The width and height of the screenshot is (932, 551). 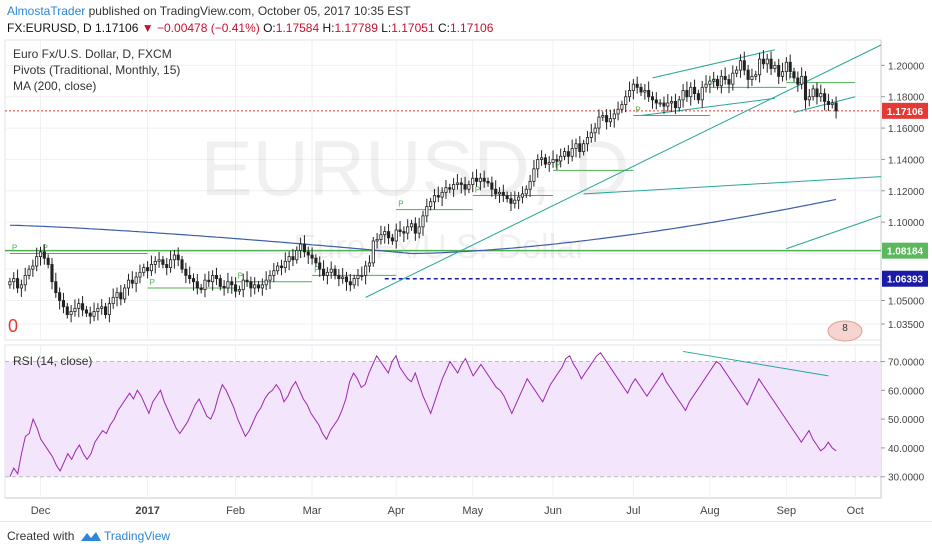 I want to click on events-badge: 8, so click(x=845, y=331).